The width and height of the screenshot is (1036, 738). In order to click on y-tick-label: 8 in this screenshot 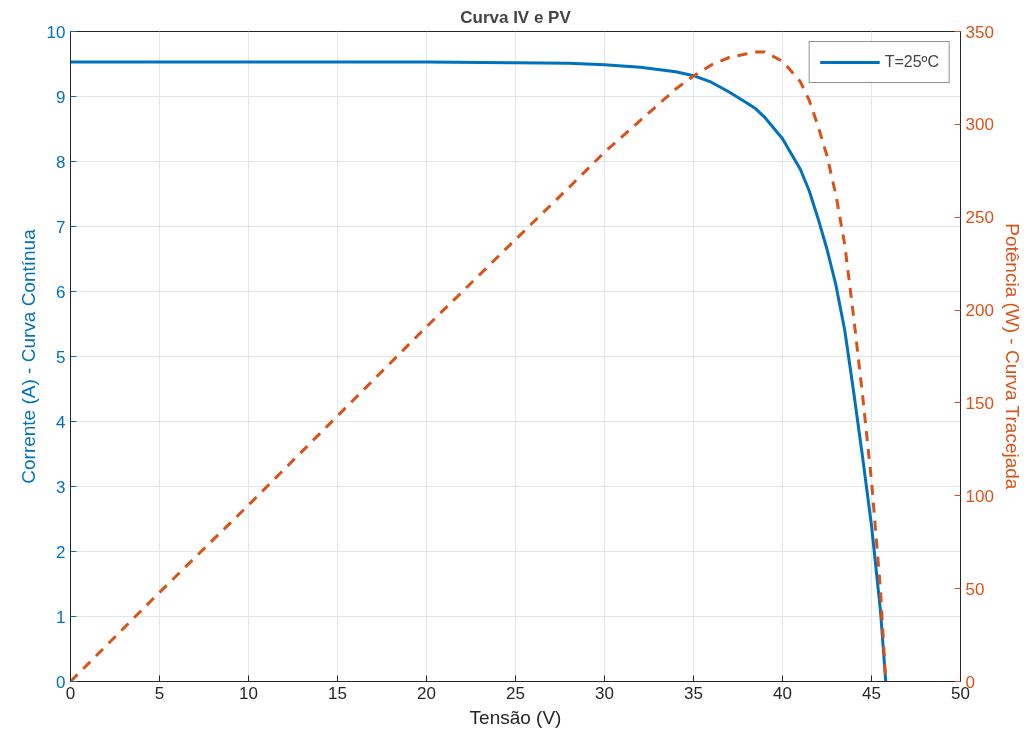, I will do `click(61, 162)`.